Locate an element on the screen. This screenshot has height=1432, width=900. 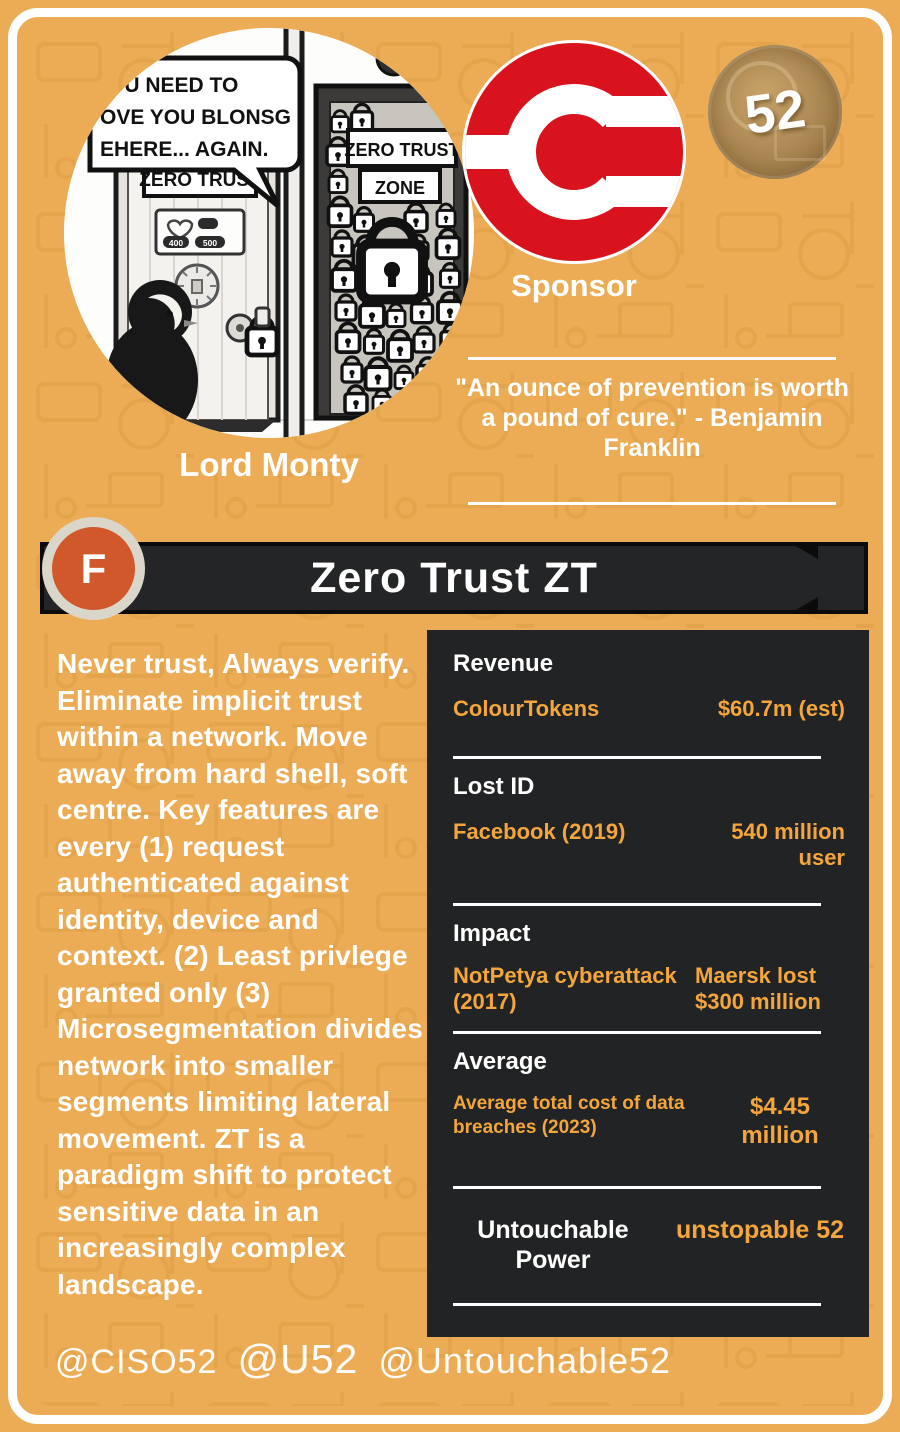
quote-divider-bottom is located at coordinates (652, 503).